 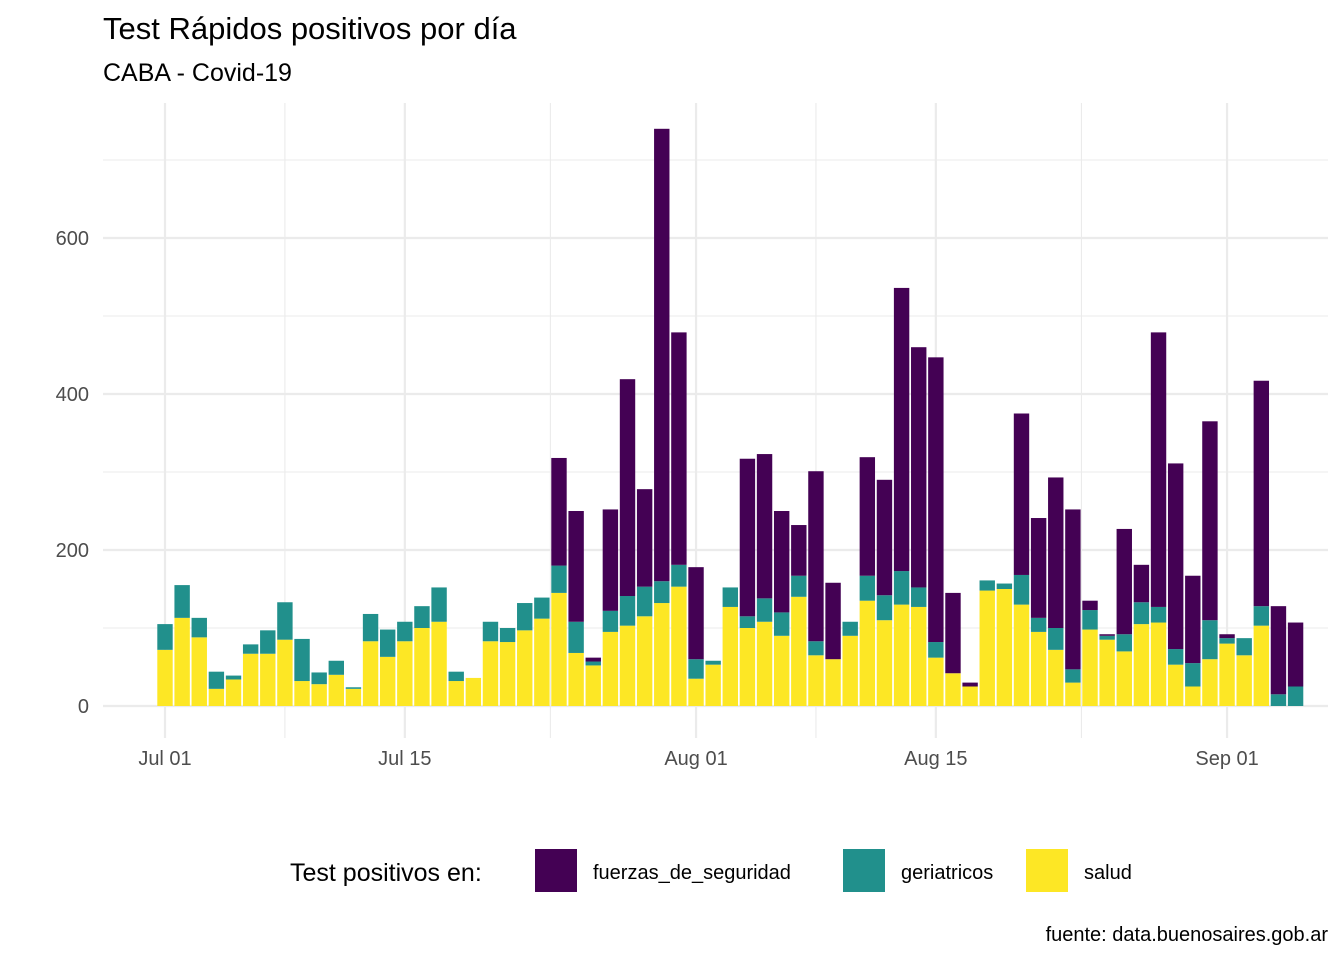 What do you see at coordinates (947, 873) in the screenshot?
I see `legend-label-geriatricos: geriatricos` at bounding box center [947, 873].